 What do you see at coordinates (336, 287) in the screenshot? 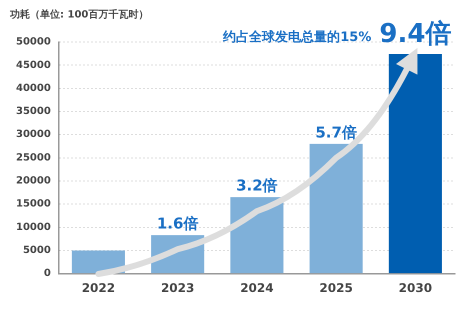
I see `x-tick-label: 2025` at bounding box center [336, 287].